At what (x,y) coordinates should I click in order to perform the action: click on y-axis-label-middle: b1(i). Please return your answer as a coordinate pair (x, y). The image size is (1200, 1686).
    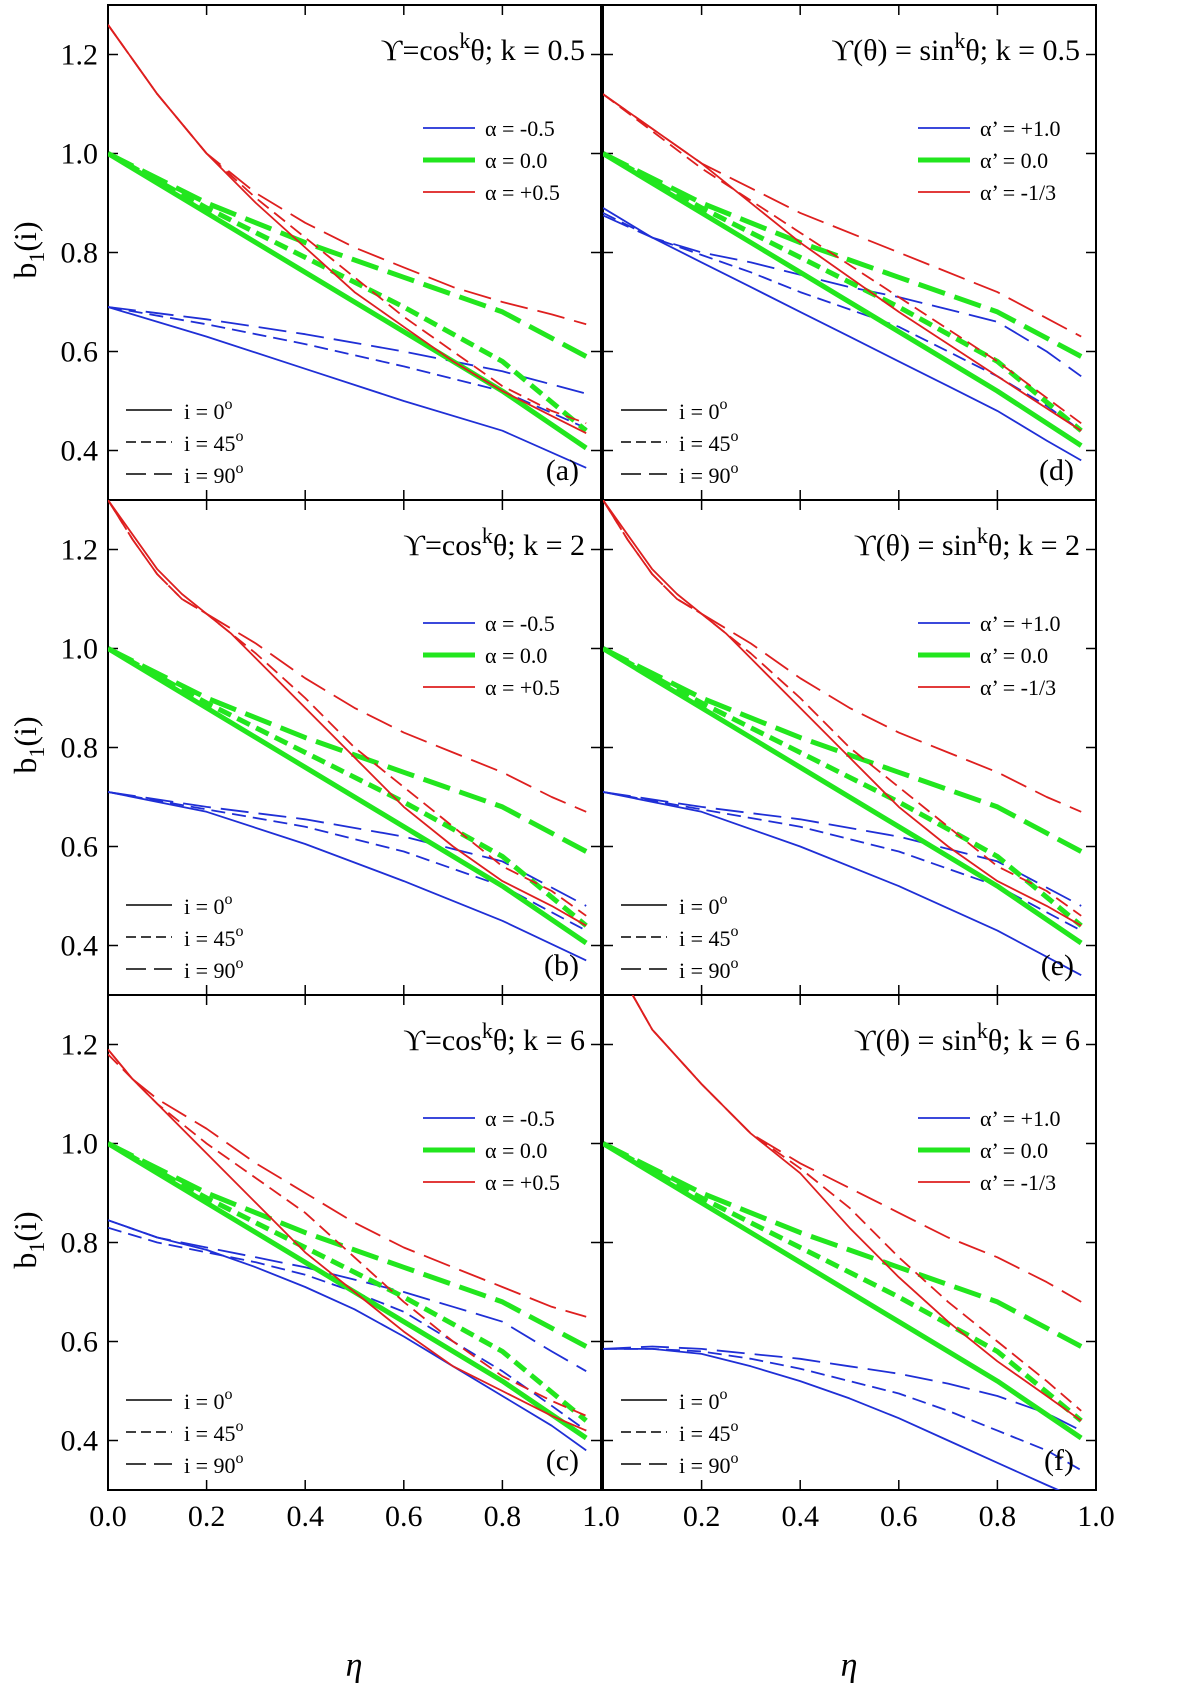
    Looking at the image, I should click on (28, 744).